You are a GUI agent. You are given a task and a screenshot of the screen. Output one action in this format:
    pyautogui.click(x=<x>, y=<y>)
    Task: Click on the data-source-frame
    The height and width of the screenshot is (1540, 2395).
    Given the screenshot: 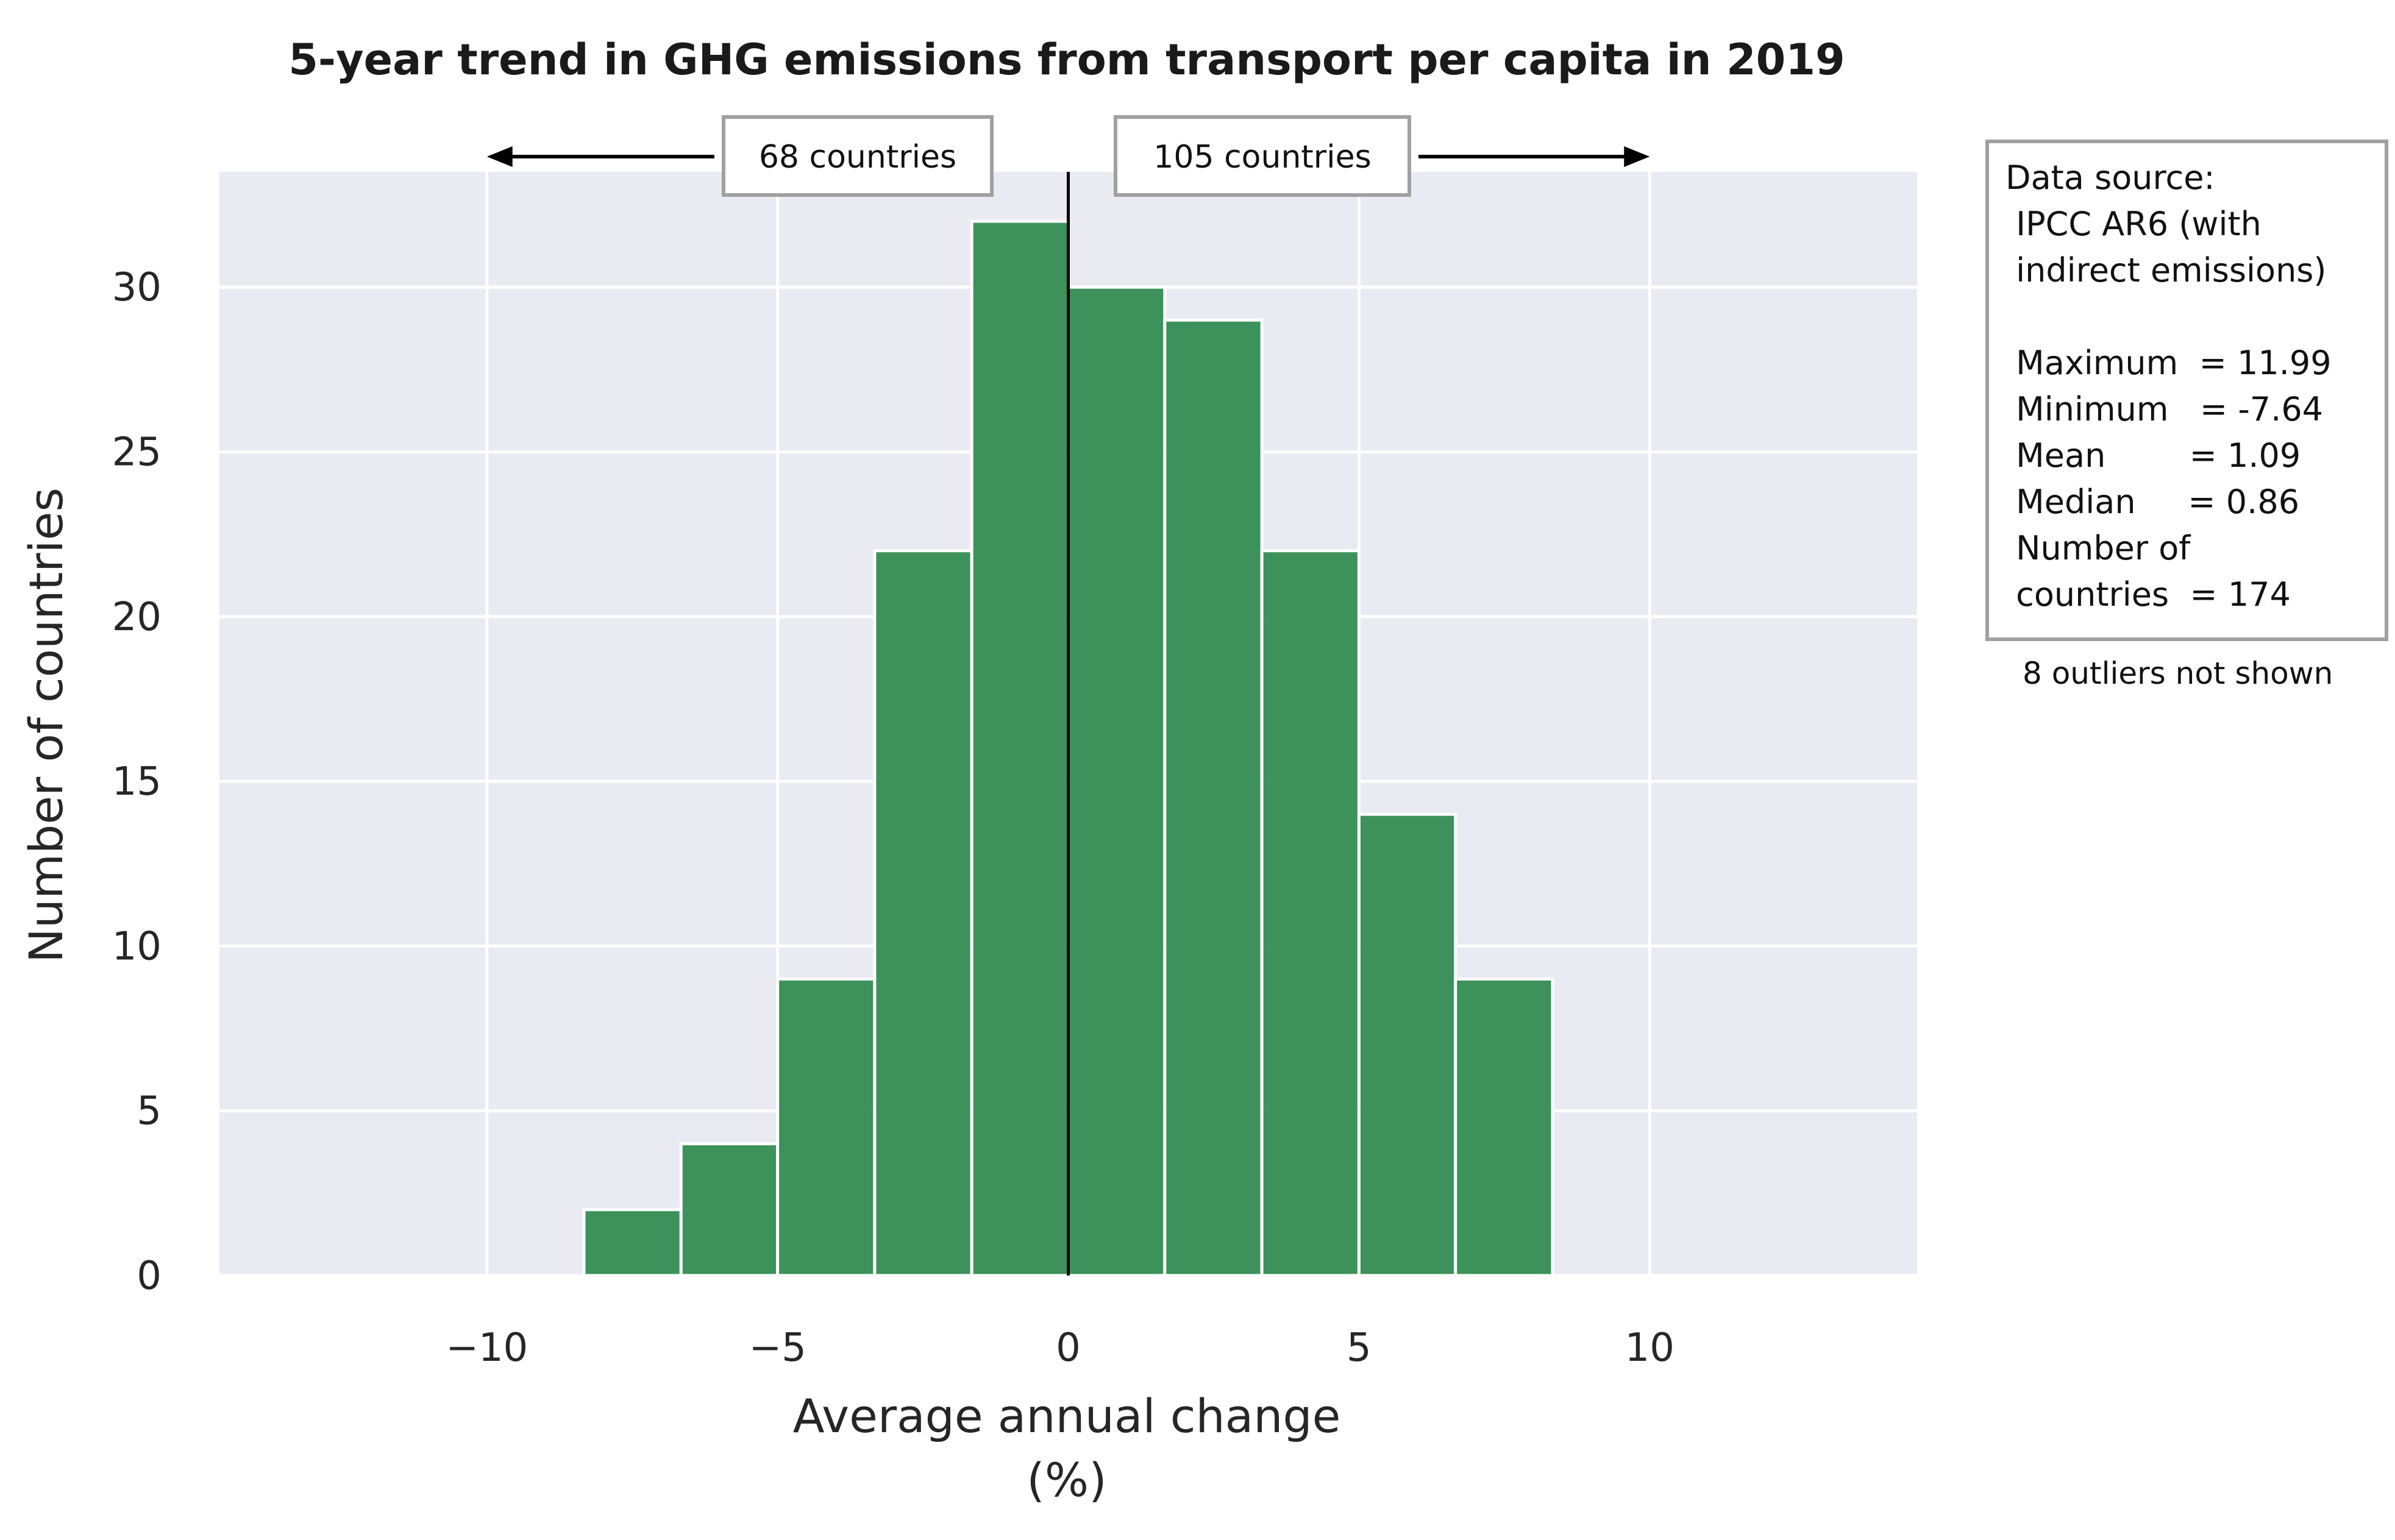 What is the action you would take?
    pyautogui.click(x=2186, y=390)
    